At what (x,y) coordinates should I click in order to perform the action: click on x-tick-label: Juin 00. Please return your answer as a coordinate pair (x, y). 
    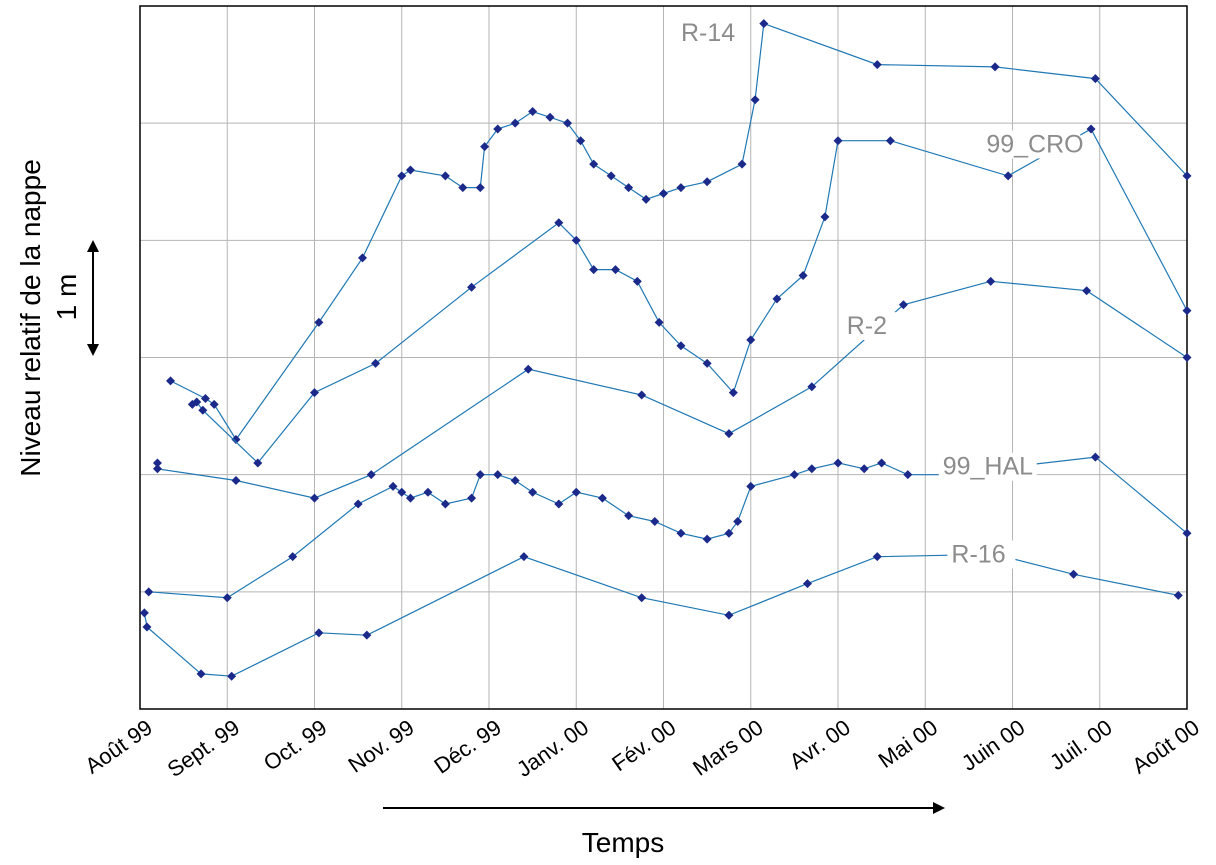
    Looking at the image, I should click on (993, 745).